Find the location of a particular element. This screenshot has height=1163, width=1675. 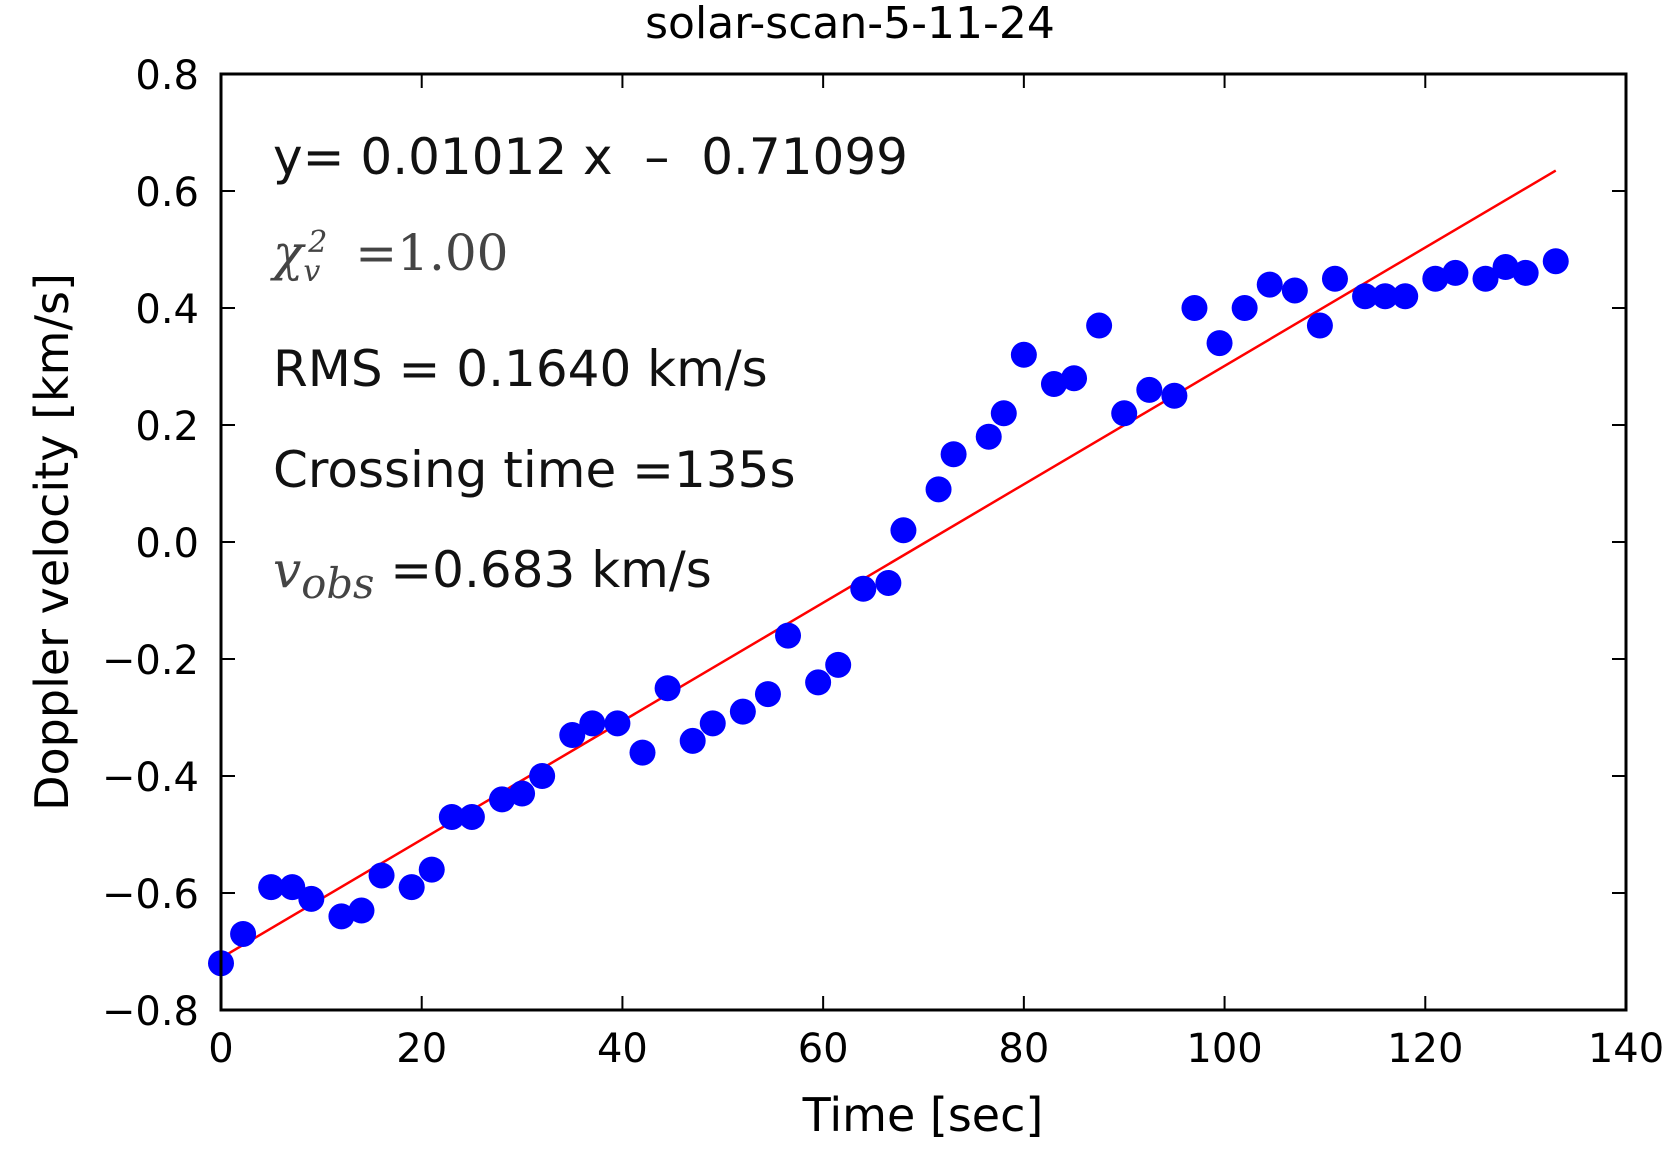

y-tick-label: 0.6 is located at coordinates (167, 193).